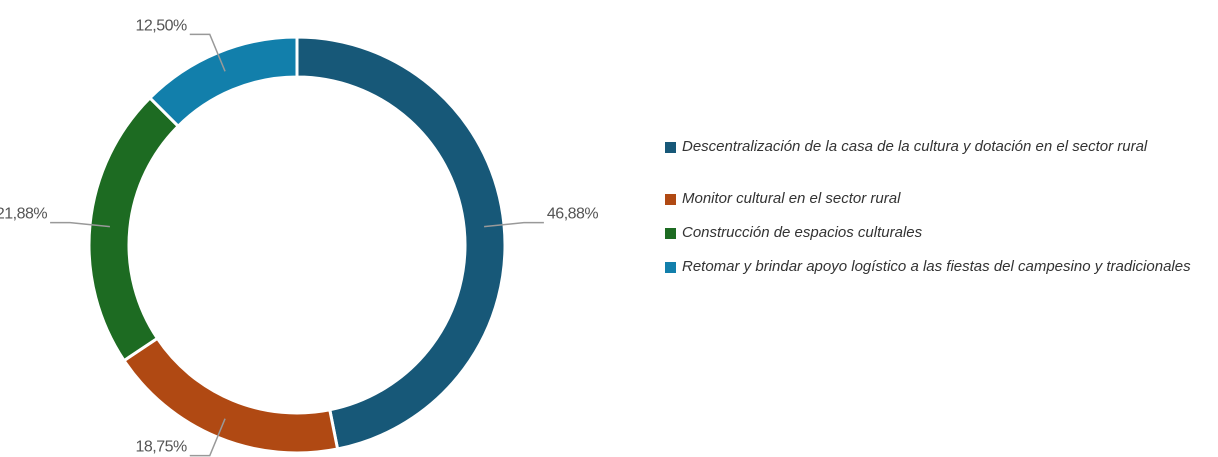 The width and height of the screenshot is (1218, 457). What do you see at coordinates (161, 447) in the screenshot?
I see `data-label: 18,75%` at bounding box center [161, 447].